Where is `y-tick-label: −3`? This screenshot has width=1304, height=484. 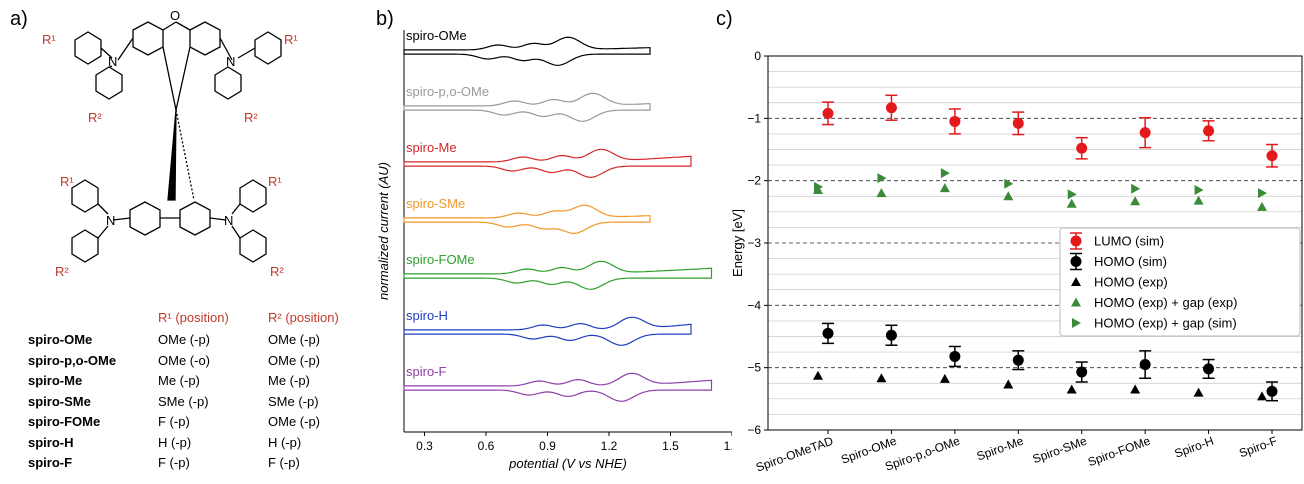 y-tick-label: −3 is located at coordinates (754, 243).